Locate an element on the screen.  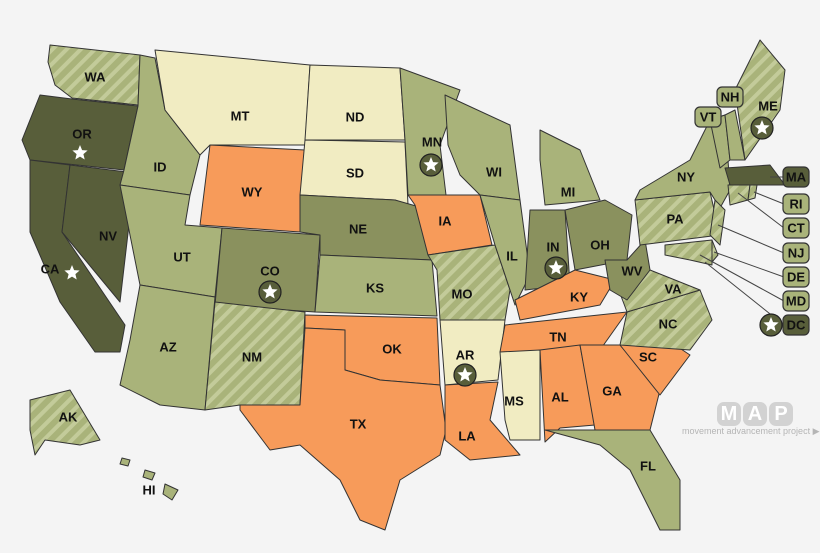
state-label: MI is located at coordinates (568, 191).